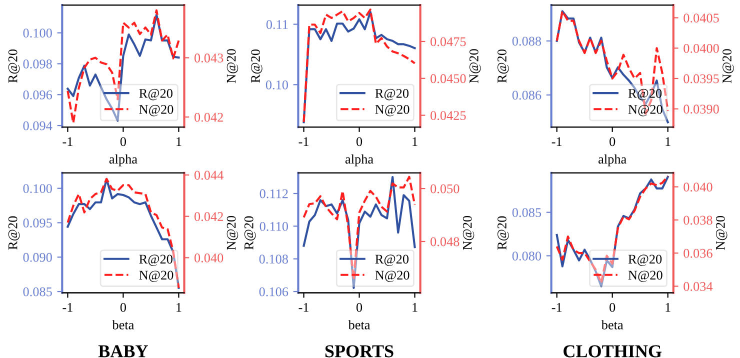 The width and height of the screenshot is (740, 358). What do you see at coordinates (613, 351) in the screenshot?
I see `text: CLOTHING` at bounding box center [613, 351].